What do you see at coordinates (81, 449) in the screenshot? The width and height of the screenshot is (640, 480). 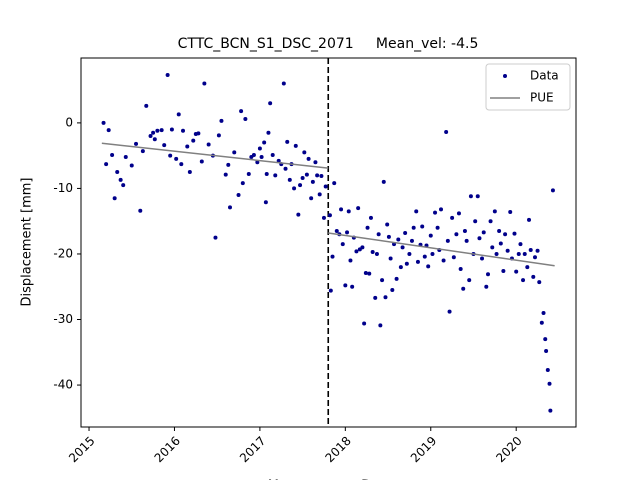 I see `x-tick-label: 2015` at bounding box center [81, 449].